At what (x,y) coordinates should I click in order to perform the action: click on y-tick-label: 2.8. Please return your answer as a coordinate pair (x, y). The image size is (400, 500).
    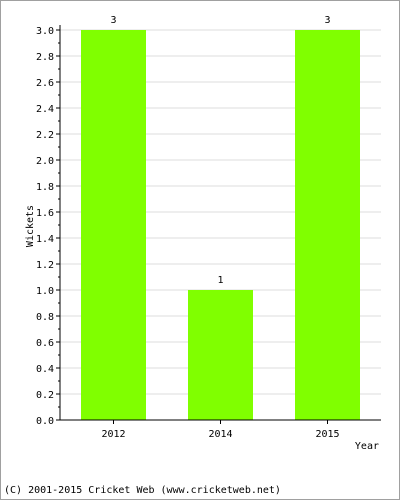
    Looking at the image, I should click on (45, 57).